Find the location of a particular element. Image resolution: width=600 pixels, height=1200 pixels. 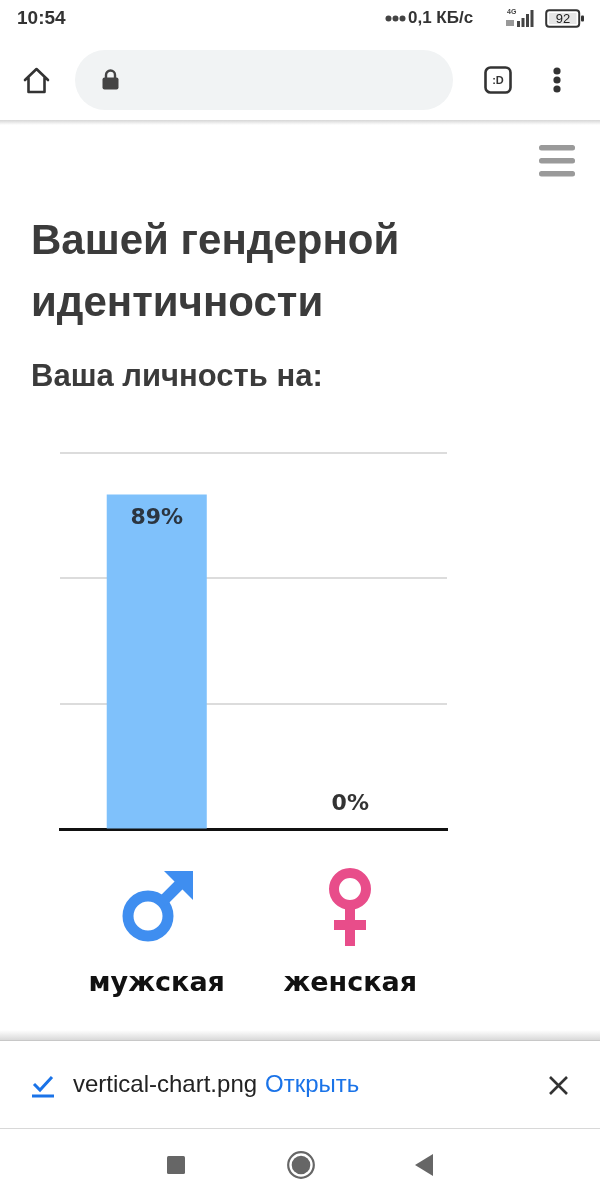

text: :D is located at coordinates (498, 80).